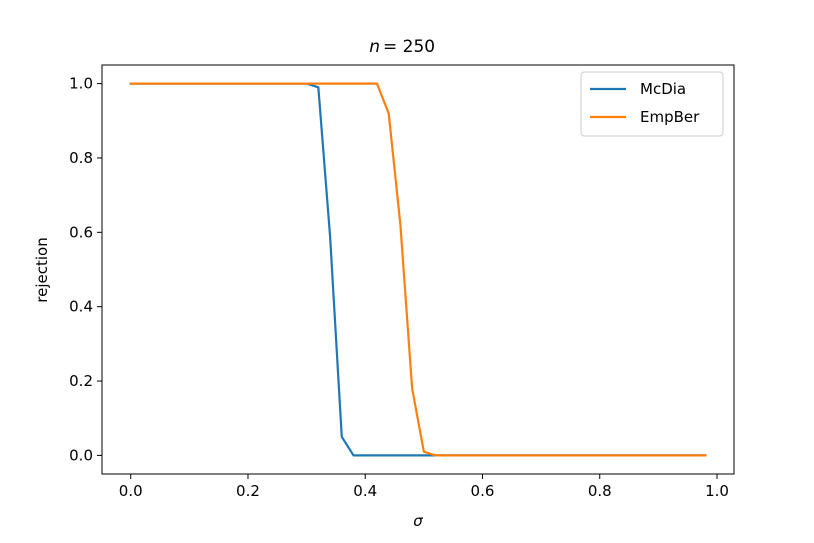 This screenshot has width=814, height=543. Describe the element at coordinates (717, 491) in the screenshot. I see `x-tick-label: 1.0` at that location.